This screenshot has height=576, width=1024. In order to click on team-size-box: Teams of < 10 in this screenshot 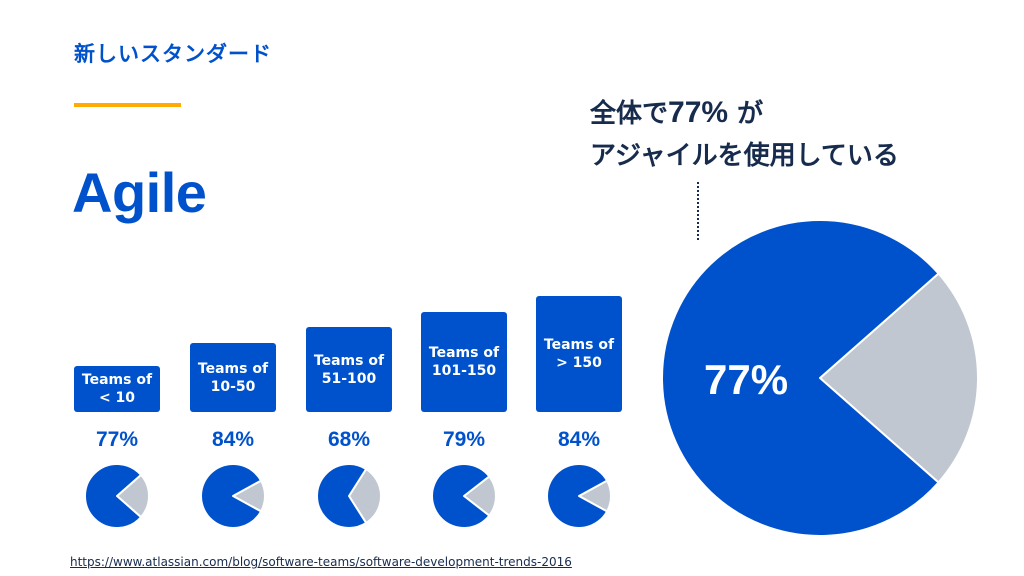, I will do `click(117, 389)`.